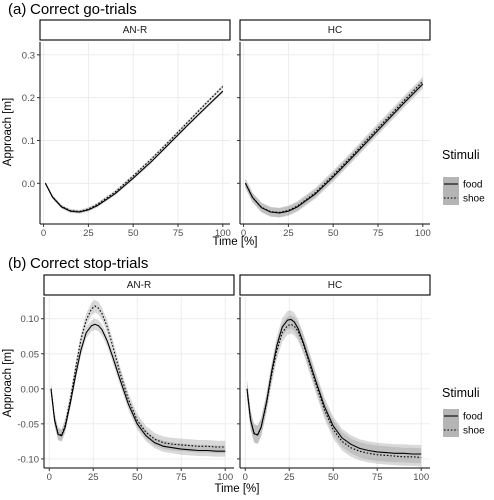  I want to click on y-tick-label: 0.05, so click(30, 354).